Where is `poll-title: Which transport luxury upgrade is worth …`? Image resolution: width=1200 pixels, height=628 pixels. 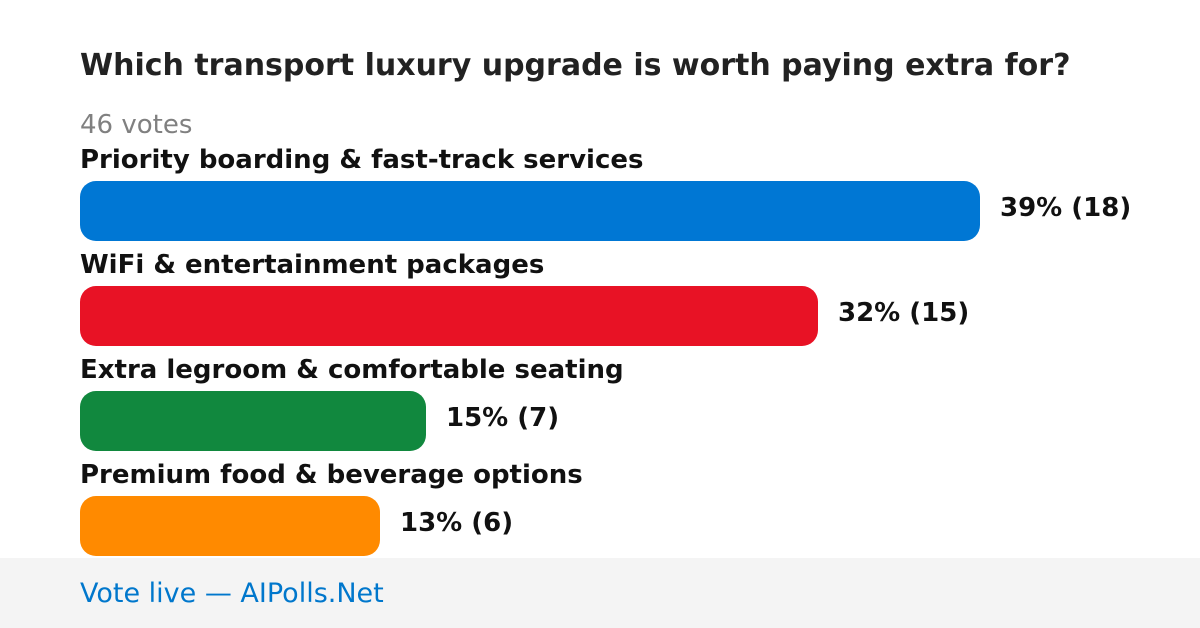
poll-title: Which transport luxury upgrade is worth … is located at coordinates (575, 65).